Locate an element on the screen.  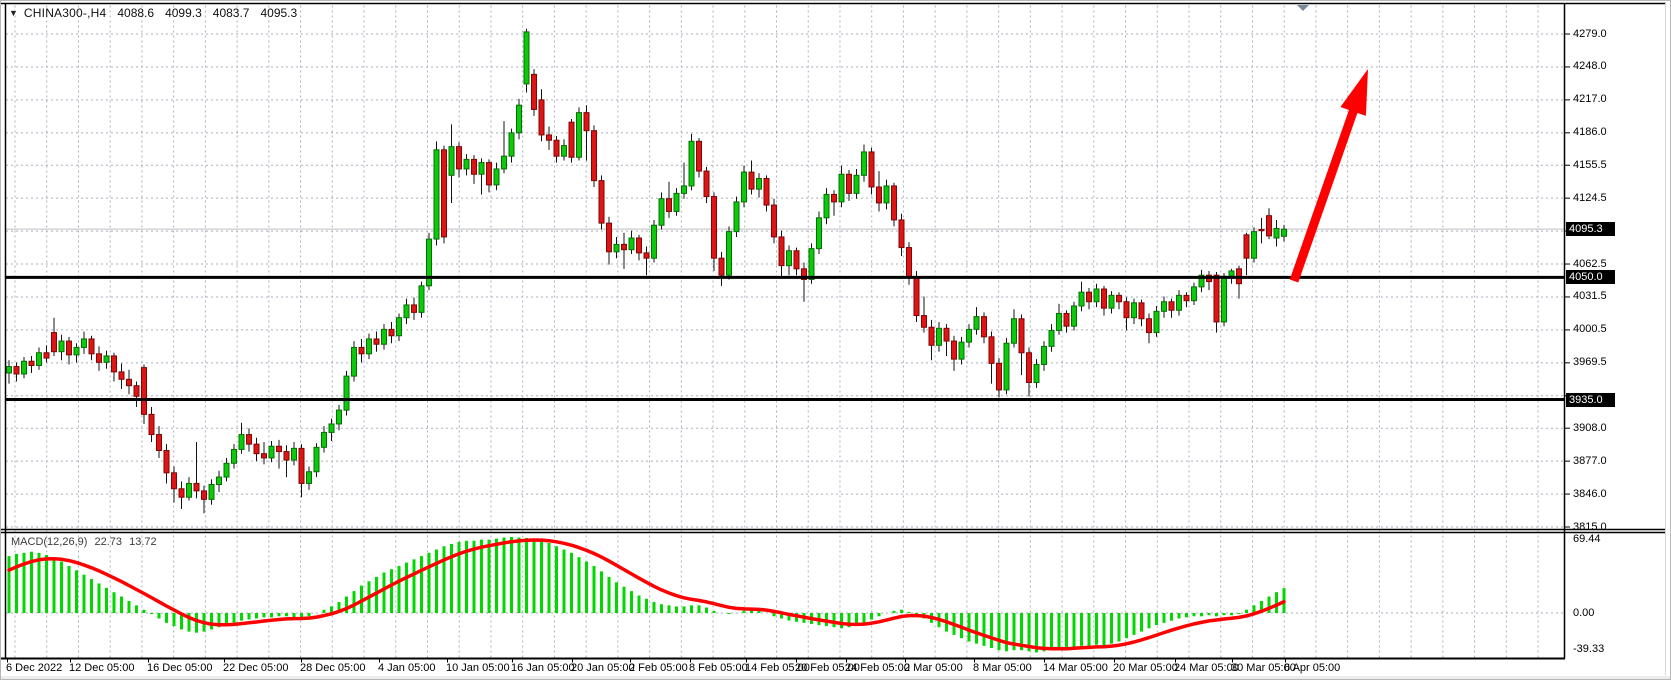
time-tick-label: 14 Feb 05:00 is located at coordinates (777, 668).